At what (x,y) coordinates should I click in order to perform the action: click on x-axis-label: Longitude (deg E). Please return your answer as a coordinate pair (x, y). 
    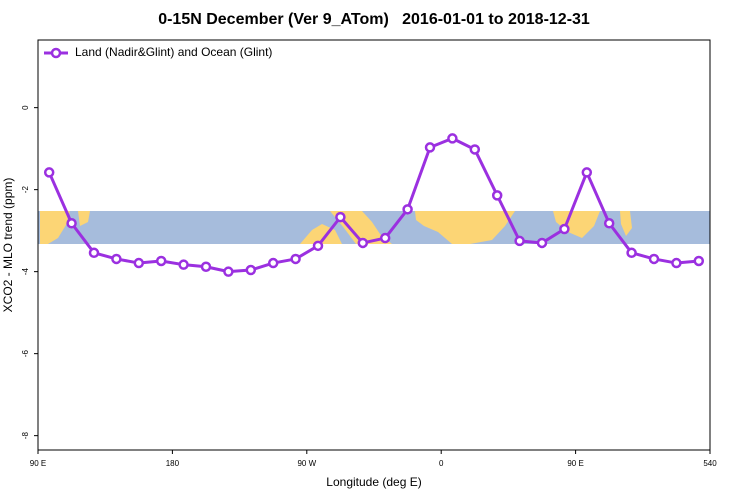
    Looking at the image, I should click on (373, 482).